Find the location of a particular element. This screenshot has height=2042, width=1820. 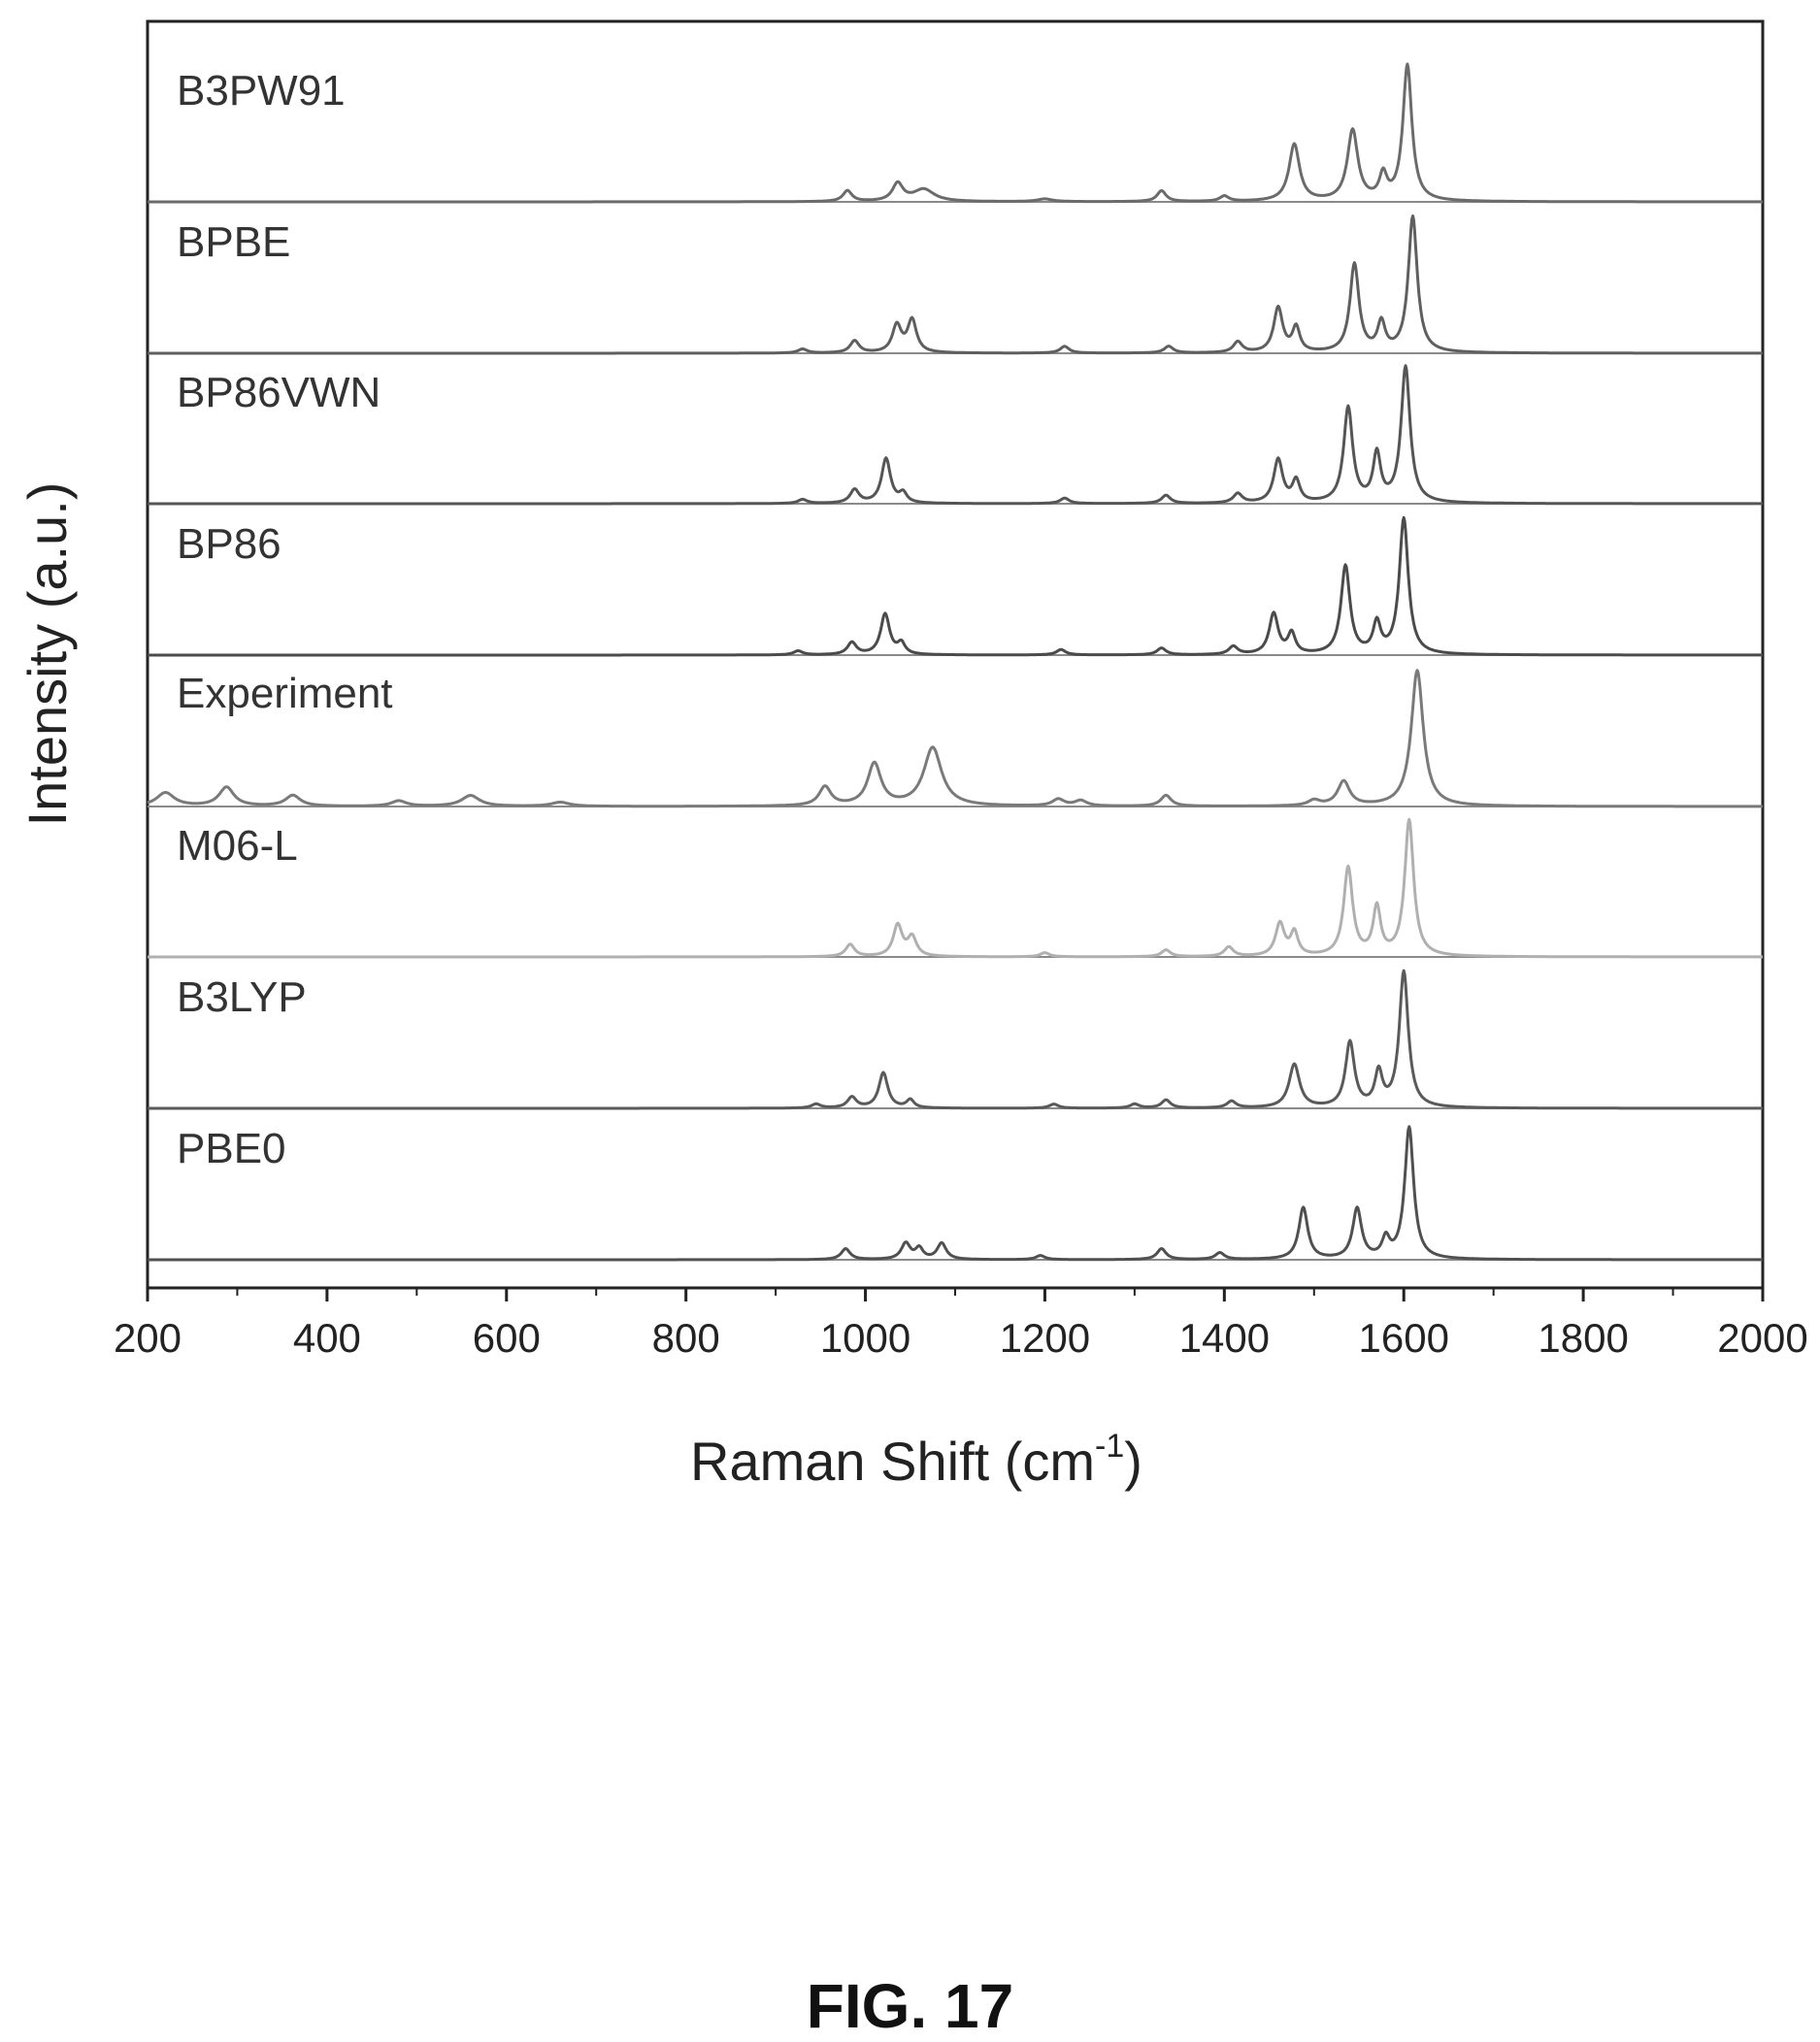

series-label: BP86 is located at coordinates (229, 544).